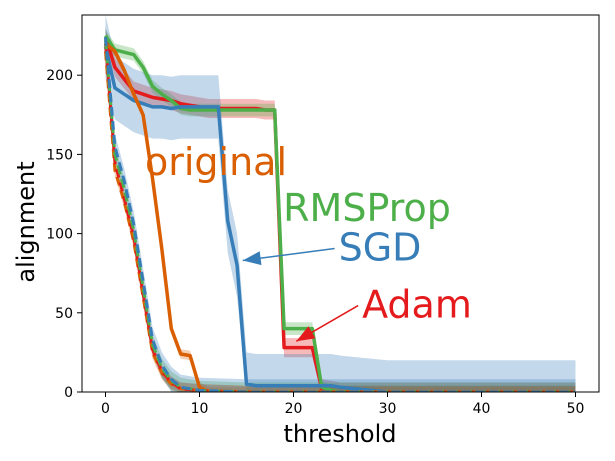 The height and width of the screenshot is (461, 615). What do you see at coordinates (294, 409) in the screenshot?
I see `x-tick-label: 20` at bounding box center [294, 409].